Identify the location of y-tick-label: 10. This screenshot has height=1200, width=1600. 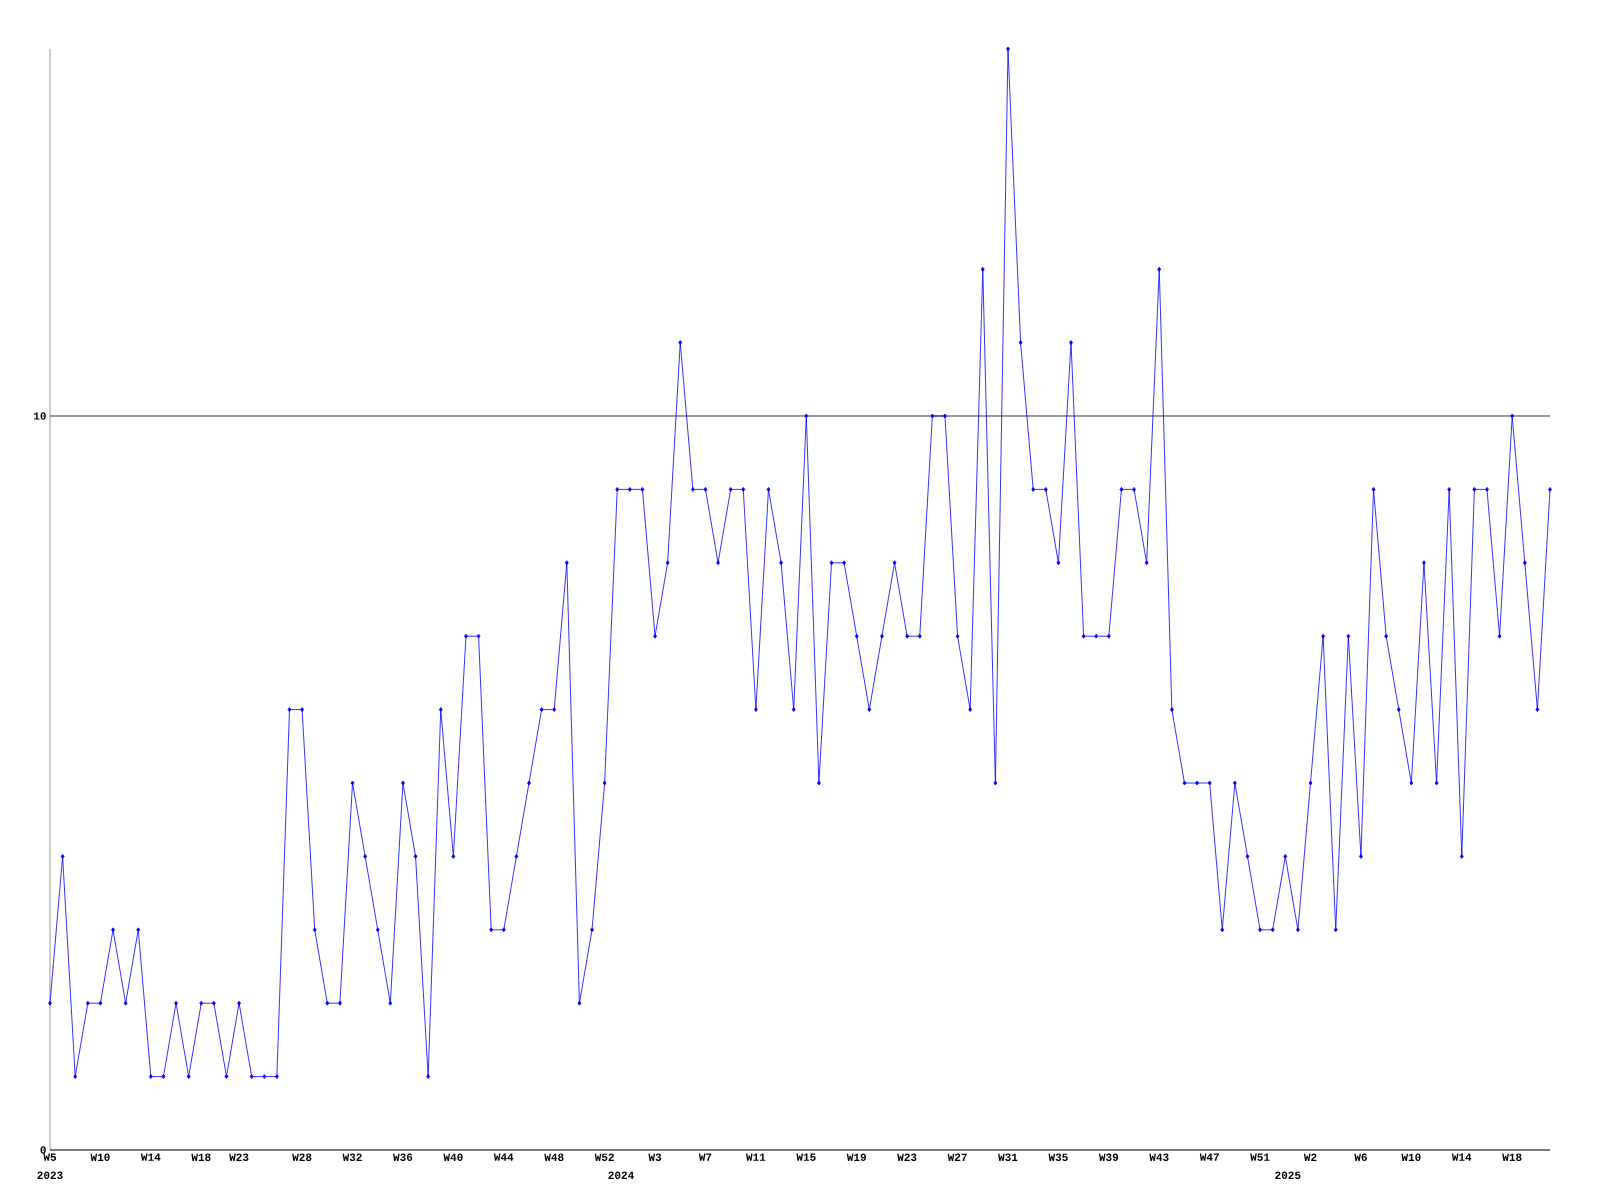
(40, 416).